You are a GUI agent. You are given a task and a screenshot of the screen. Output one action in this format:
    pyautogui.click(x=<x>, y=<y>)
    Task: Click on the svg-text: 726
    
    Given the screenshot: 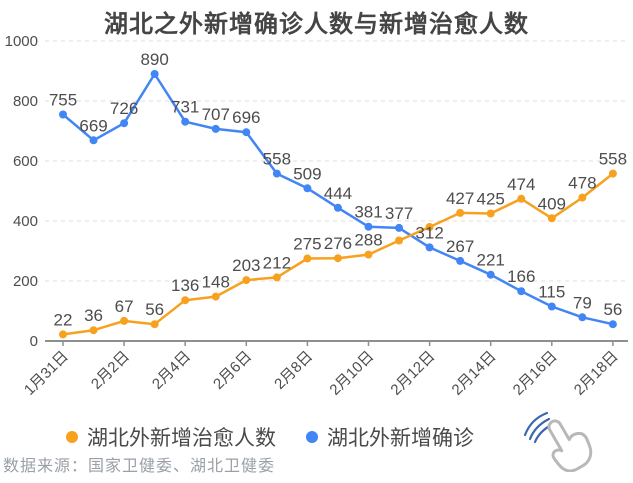 What is the action you would take?
    pyautogui.click(x=124, y=108)
    